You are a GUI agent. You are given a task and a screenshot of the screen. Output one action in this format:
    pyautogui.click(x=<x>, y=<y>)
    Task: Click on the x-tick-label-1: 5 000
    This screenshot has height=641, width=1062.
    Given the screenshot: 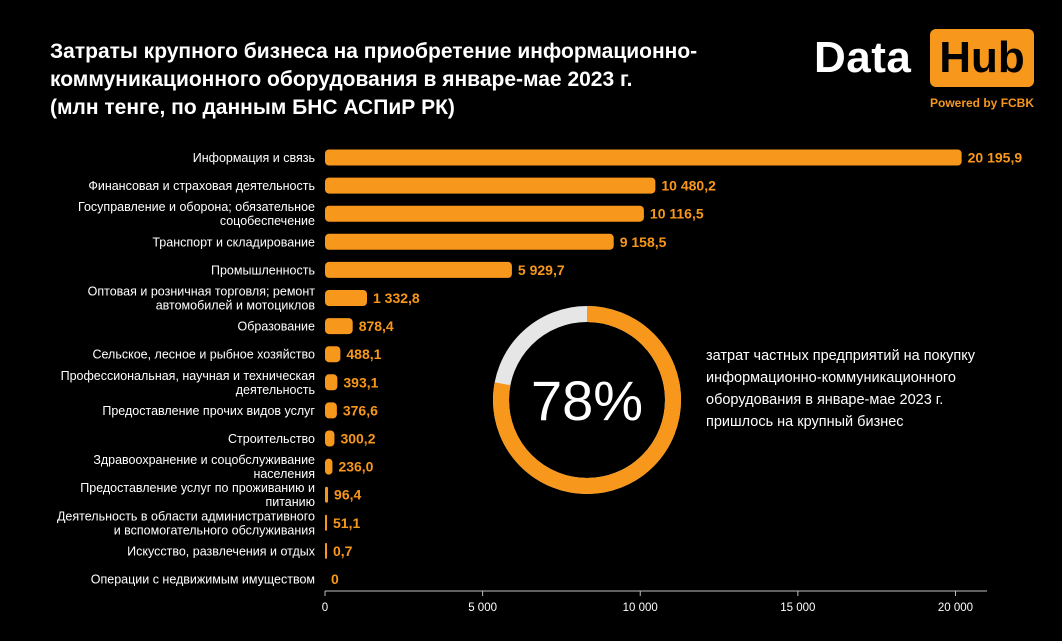 What is the action you would take?
    pyautogui.click(x=482, y=608)
    